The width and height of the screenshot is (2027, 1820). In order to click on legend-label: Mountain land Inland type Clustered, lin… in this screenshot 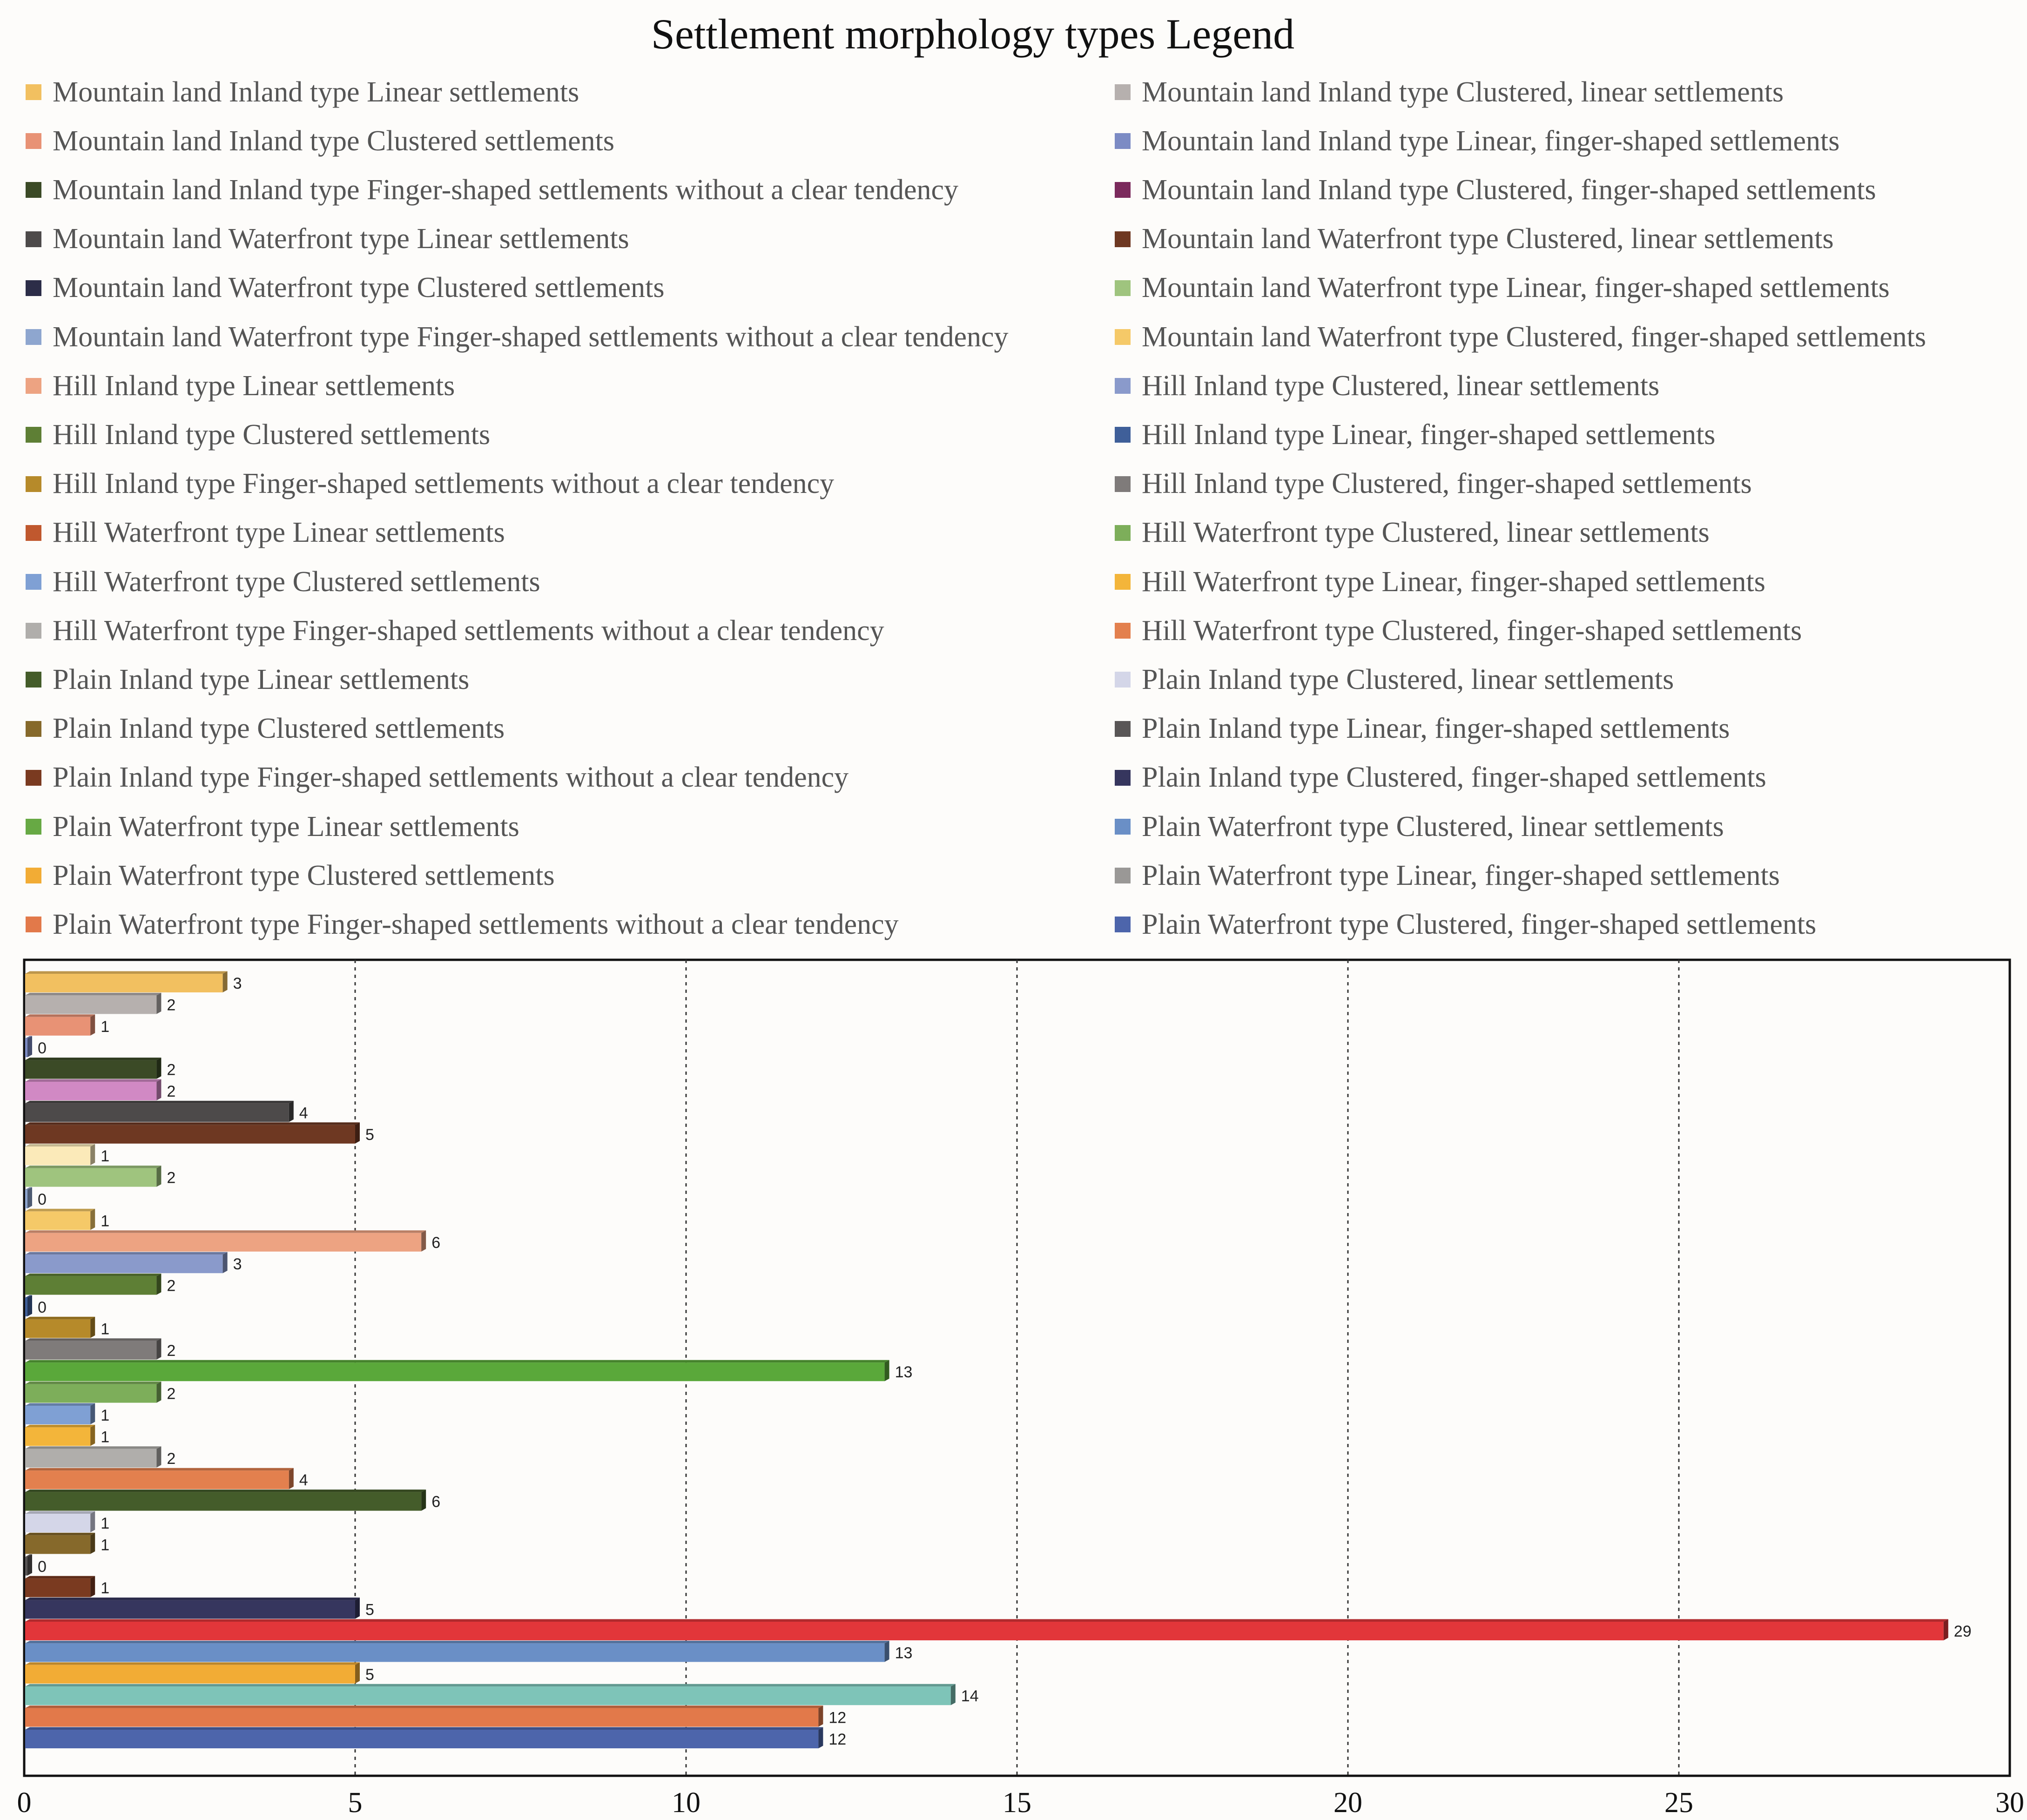, I will do `click(1463, 92)`.